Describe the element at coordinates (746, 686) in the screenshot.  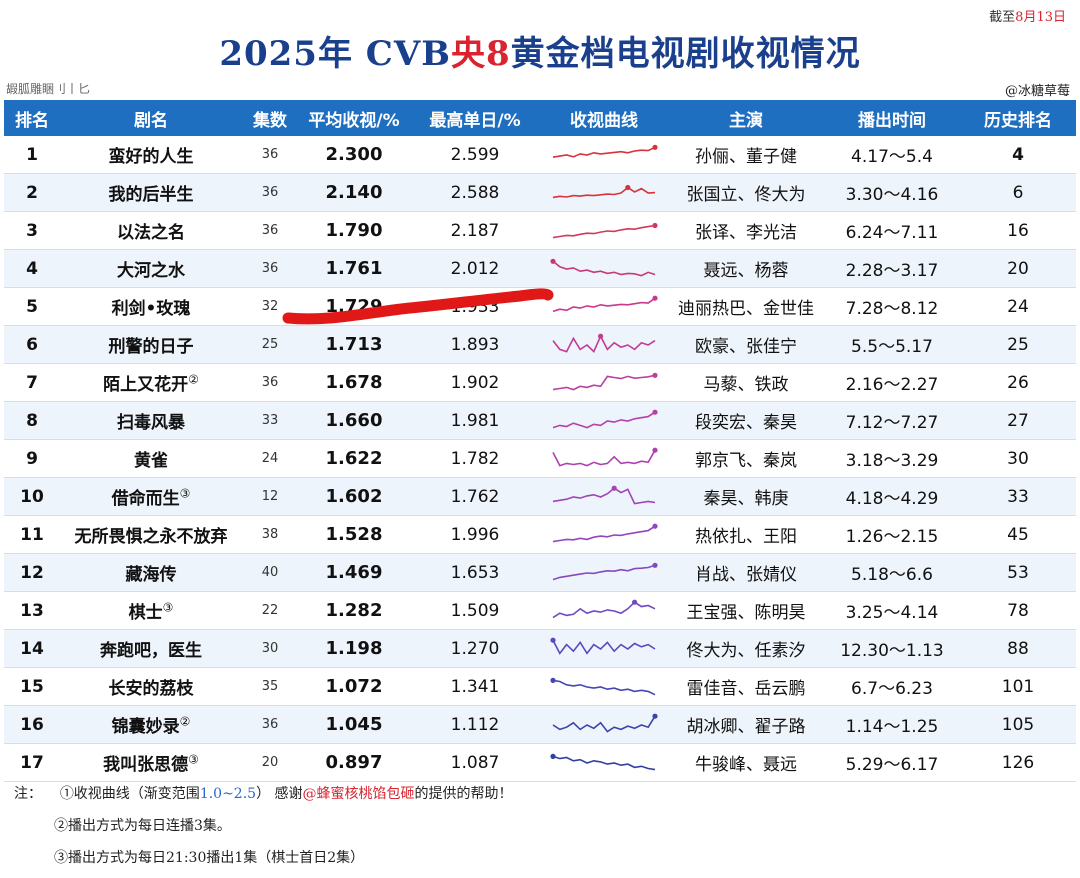
I see `cast-cell: 雷佳音、岳云鹏` at that location.